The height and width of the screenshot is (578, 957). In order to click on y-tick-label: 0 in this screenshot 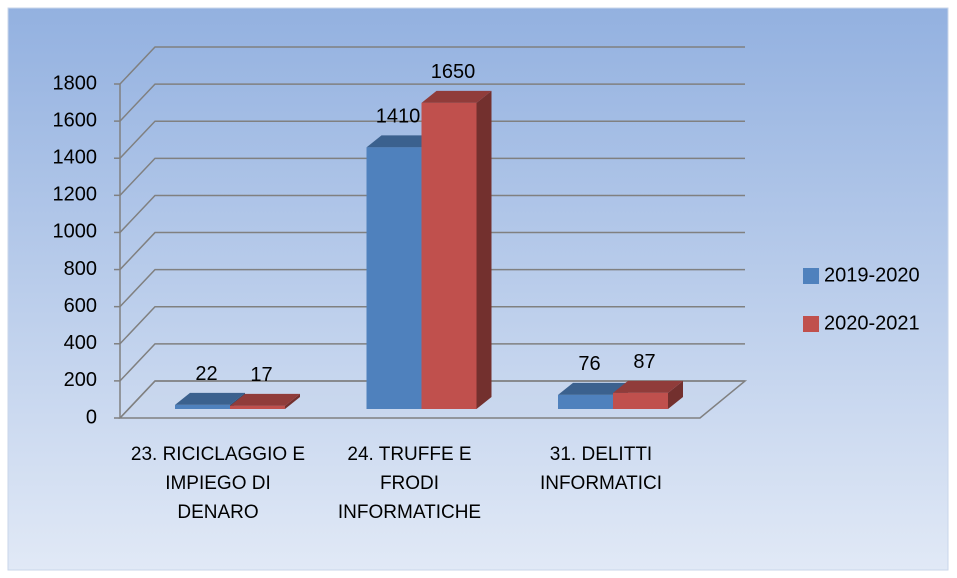, I will do `click(91, 417)`.